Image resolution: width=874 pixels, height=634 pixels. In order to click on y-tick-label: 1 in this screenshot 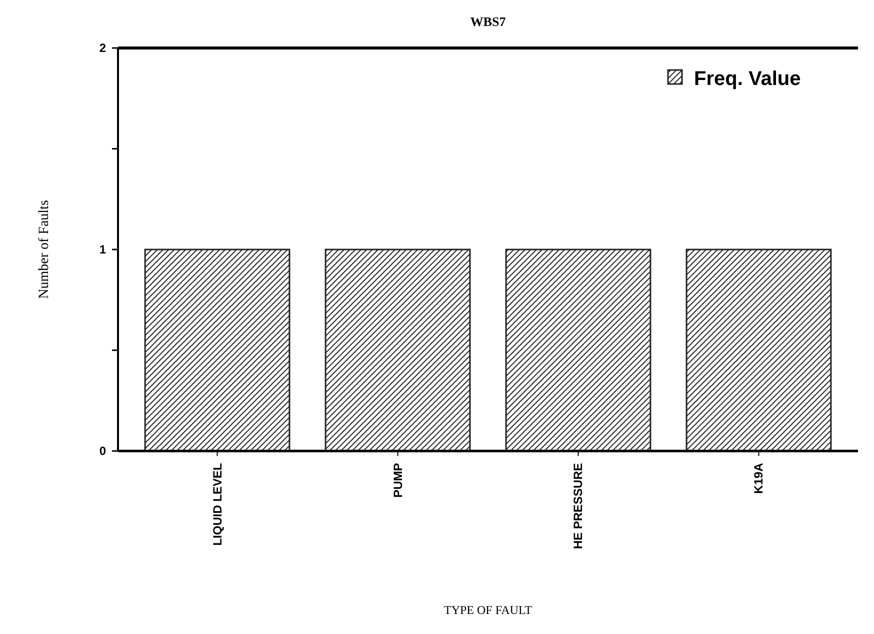, I will do `click(102, 249)`.